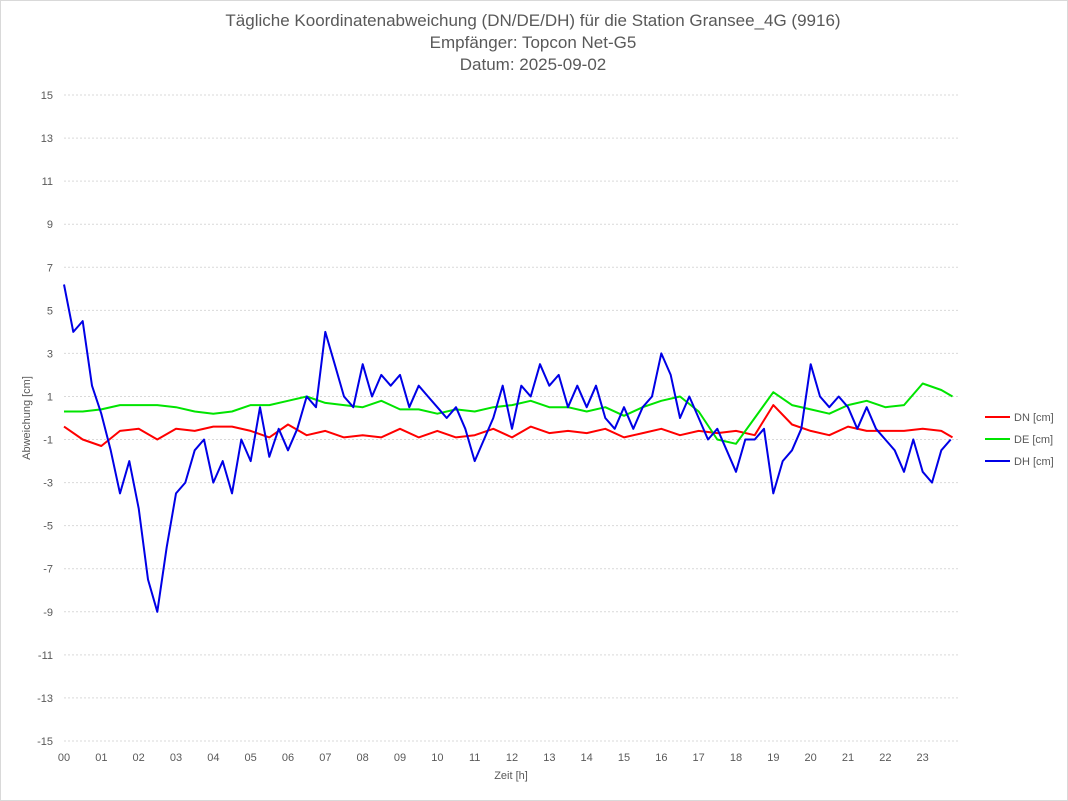 Image resolution: width=1068 pixels, height=801 pixels. Describe the element at coordinates (251, 758) in the screenshot. I see `x-tick-label: 05` at that location.